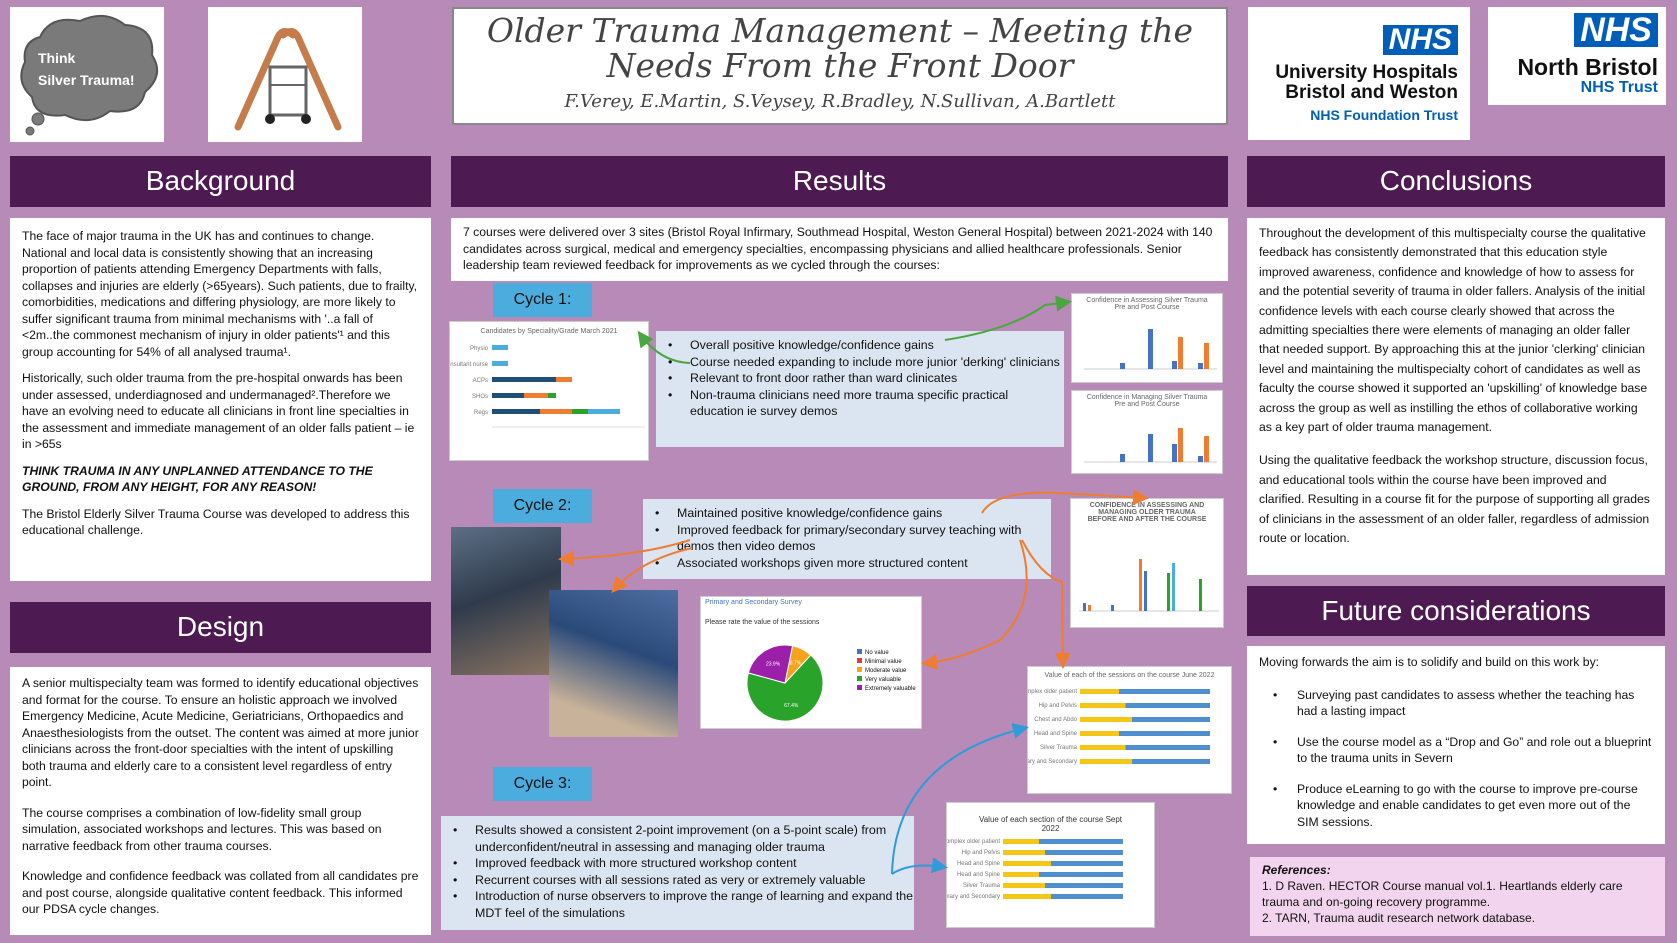 The image size is (1677, 943). Describe the element at coordinates (220, 627) in the screenshot. I see `design-header: Design` at that location.